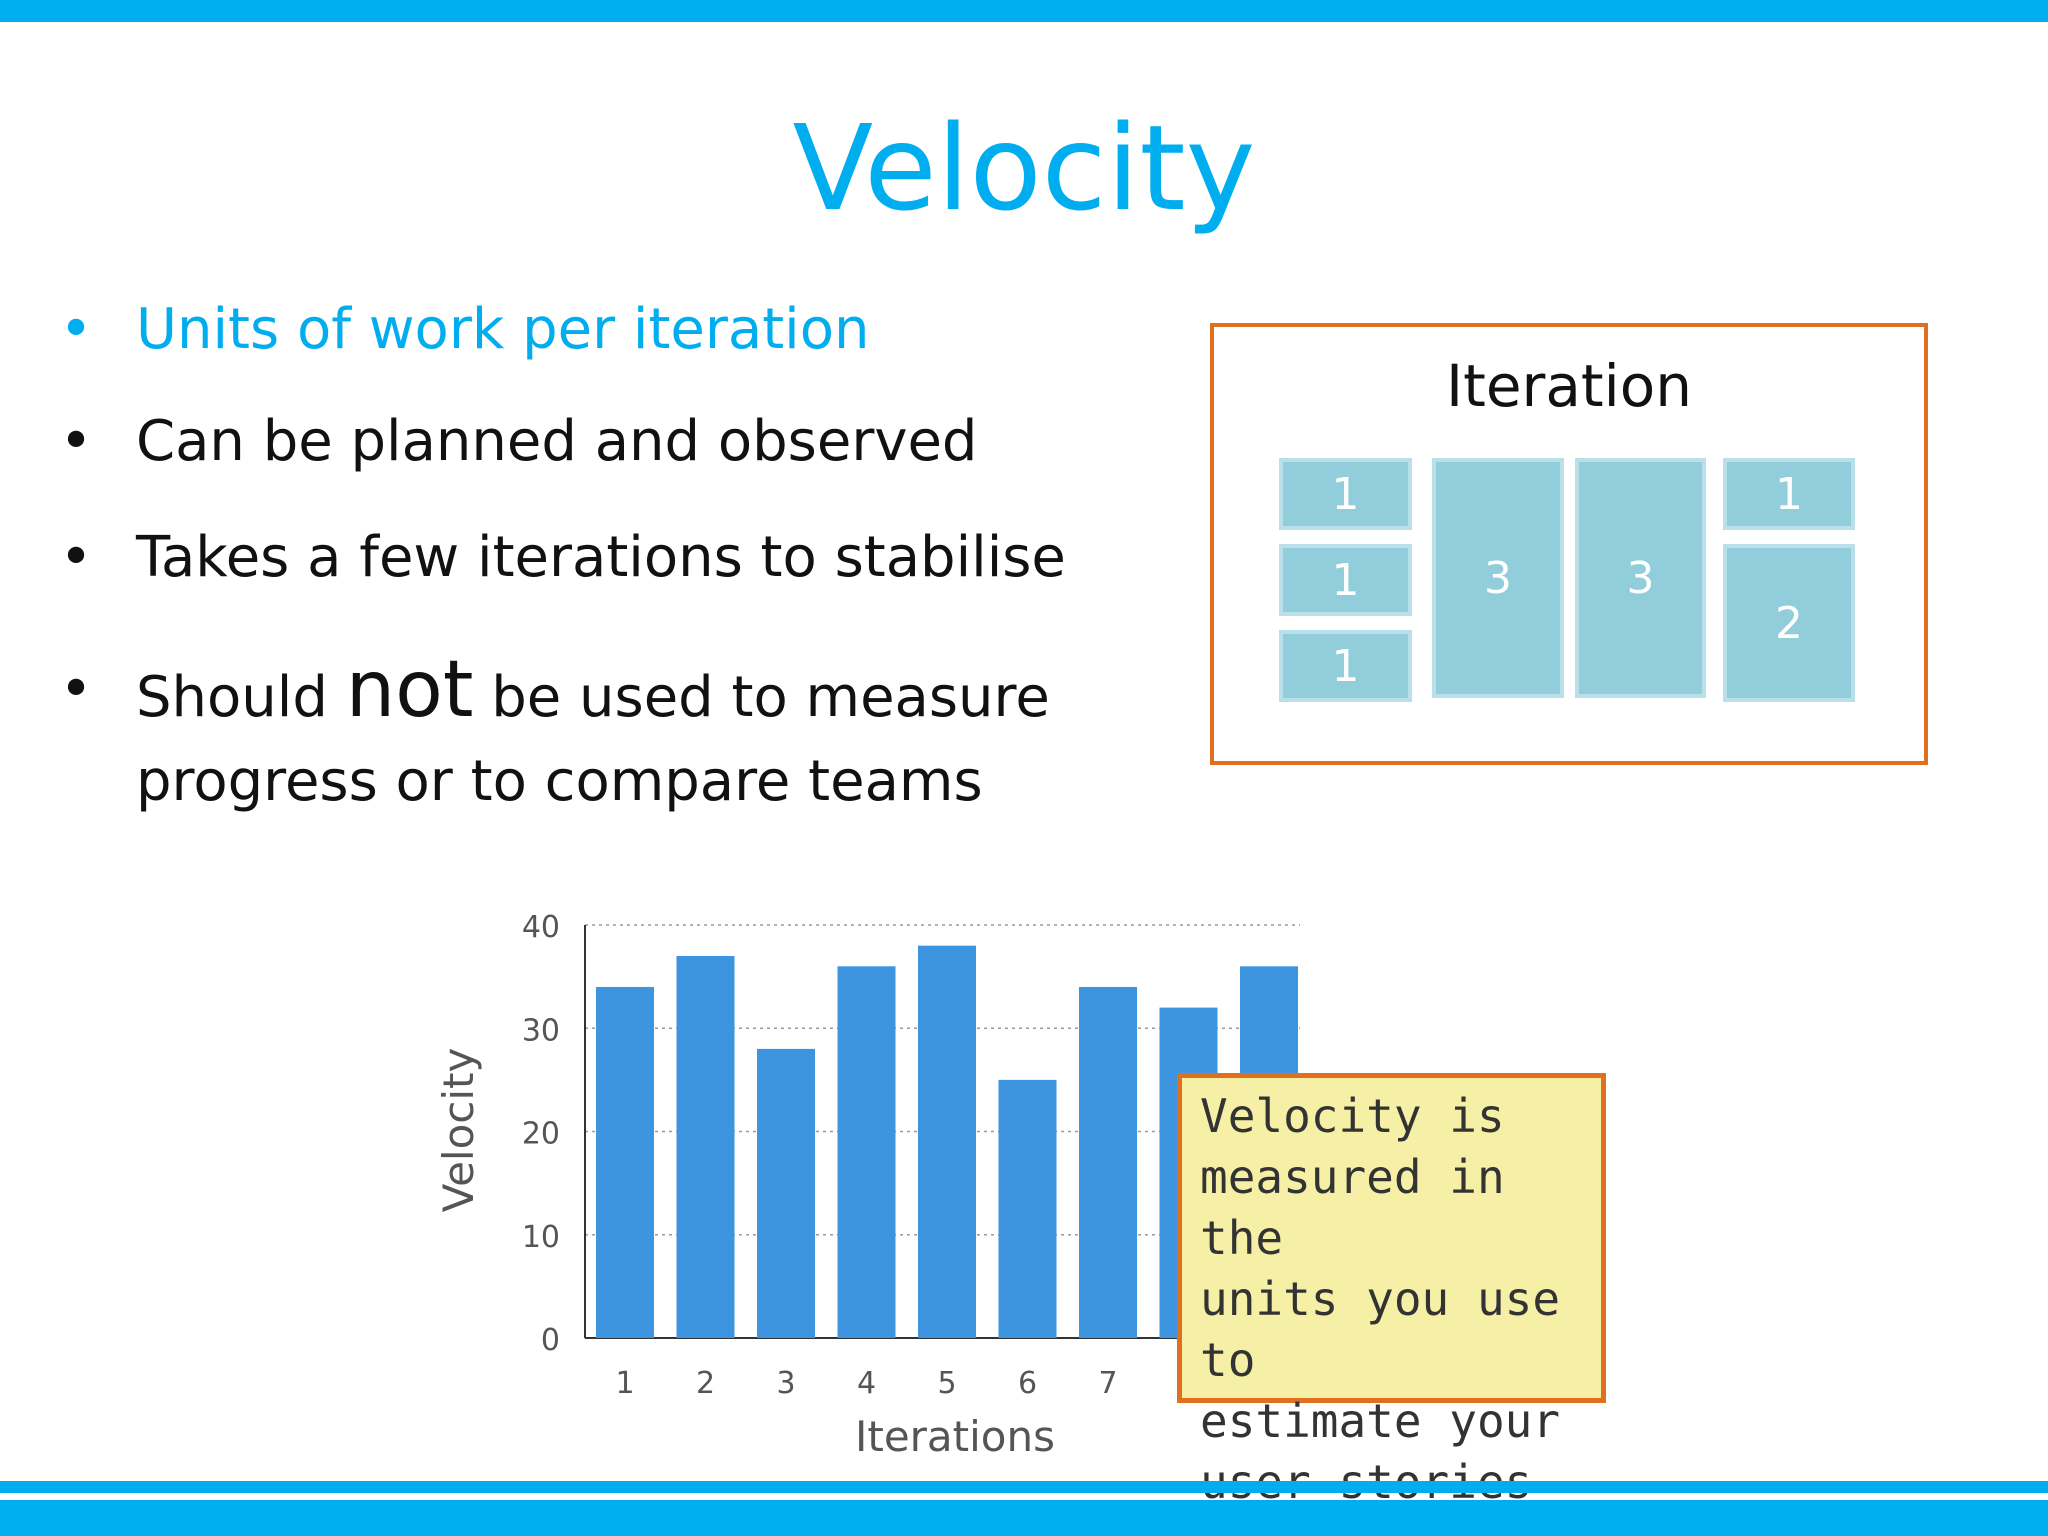  I want to click on bullet-text-pre: Should, so click(241, 697).